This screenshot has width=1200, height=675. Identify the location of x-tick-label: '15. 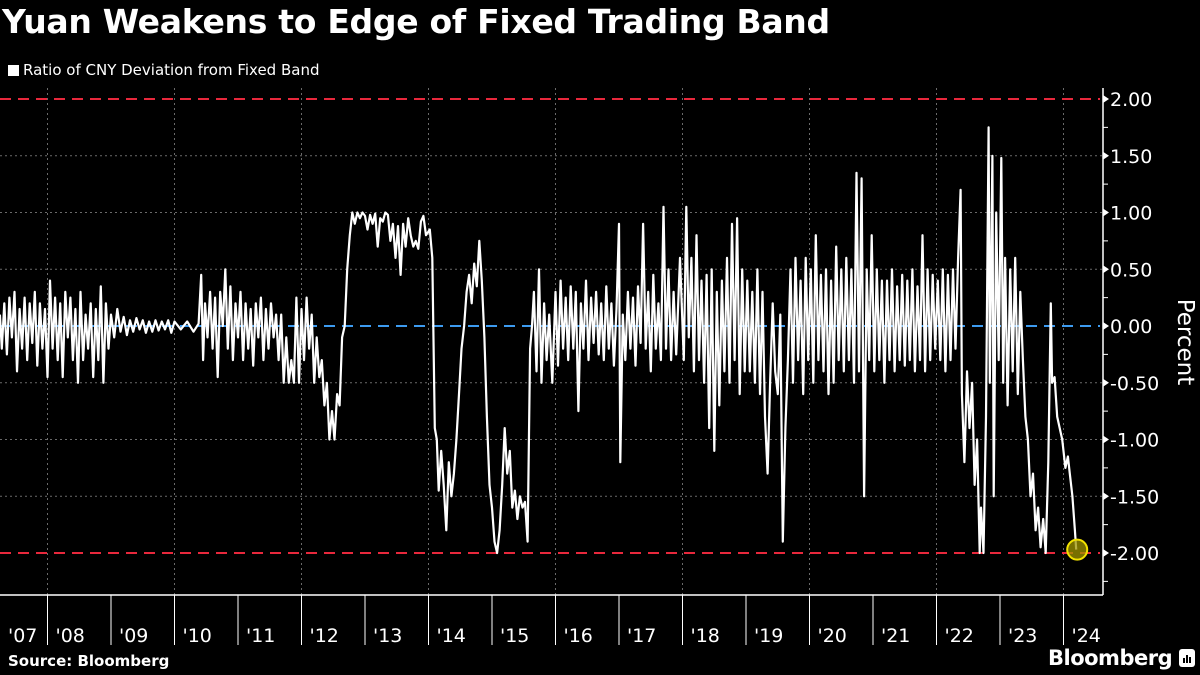
(514, 636).